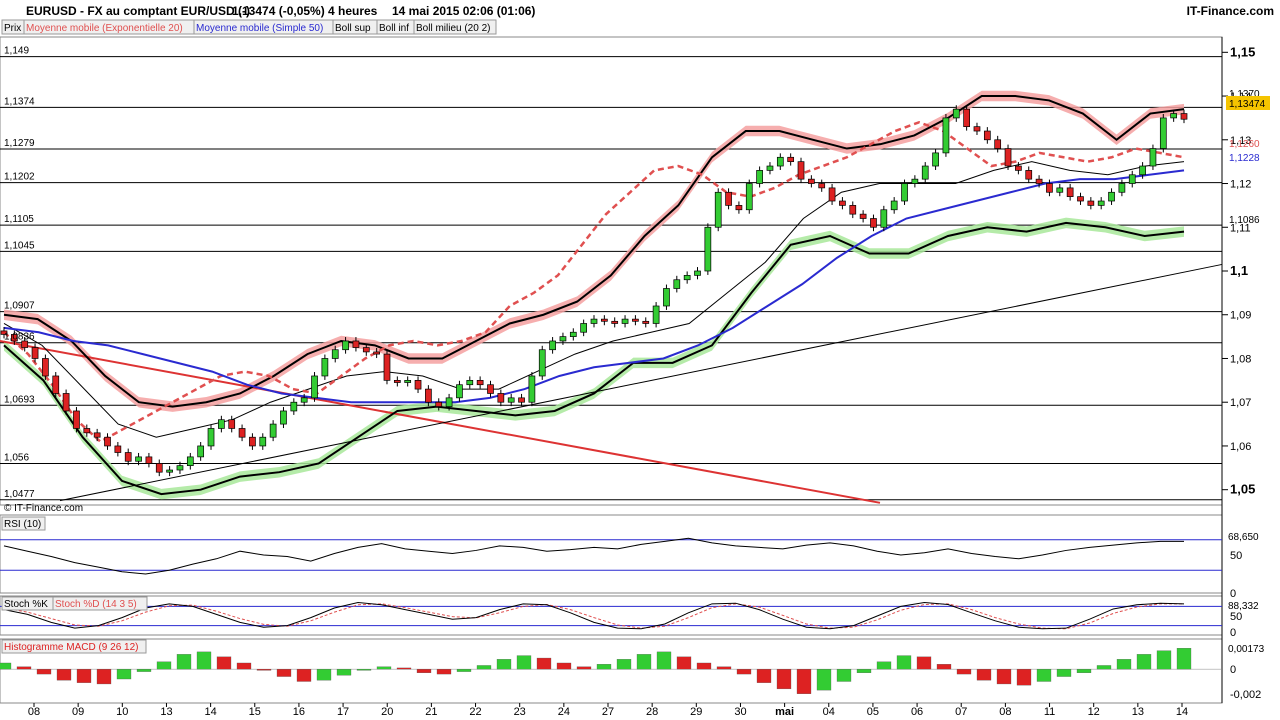 The height and width of the screenshot is (720, 1280). Describe the element at coordinates (1049, 712) in the screenshot. I see `x-tick-label: 11` at that location.